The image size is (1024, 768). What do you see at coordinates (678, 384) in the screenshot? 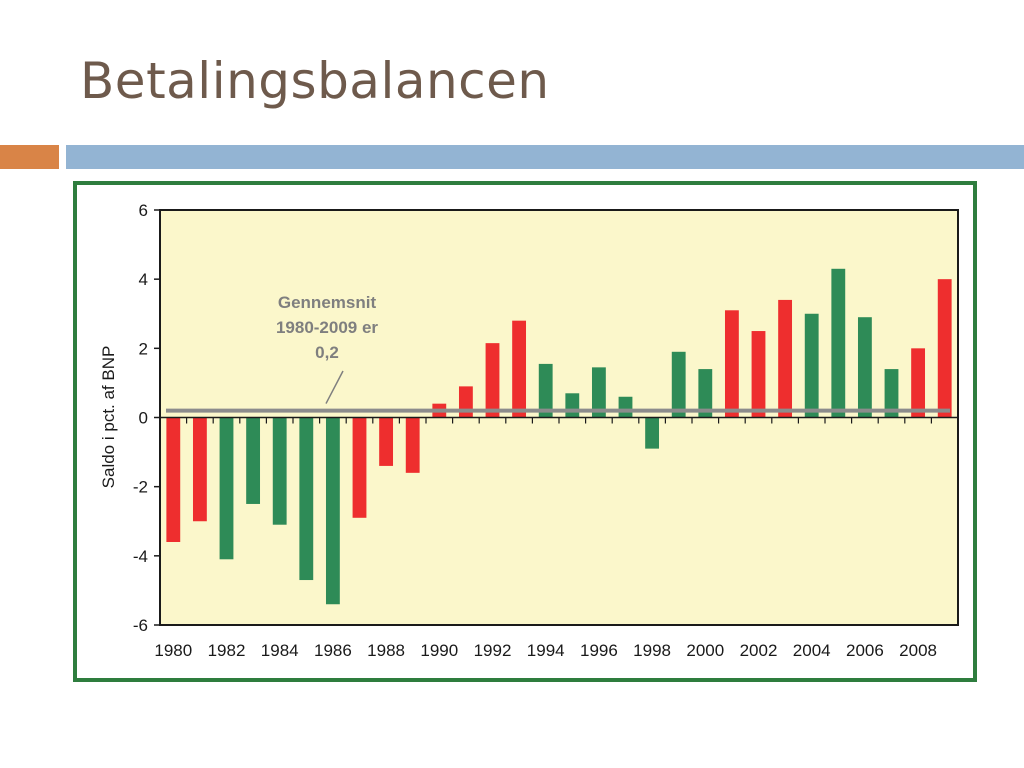
I see `bar-1999` at bounding box center [678, 384].